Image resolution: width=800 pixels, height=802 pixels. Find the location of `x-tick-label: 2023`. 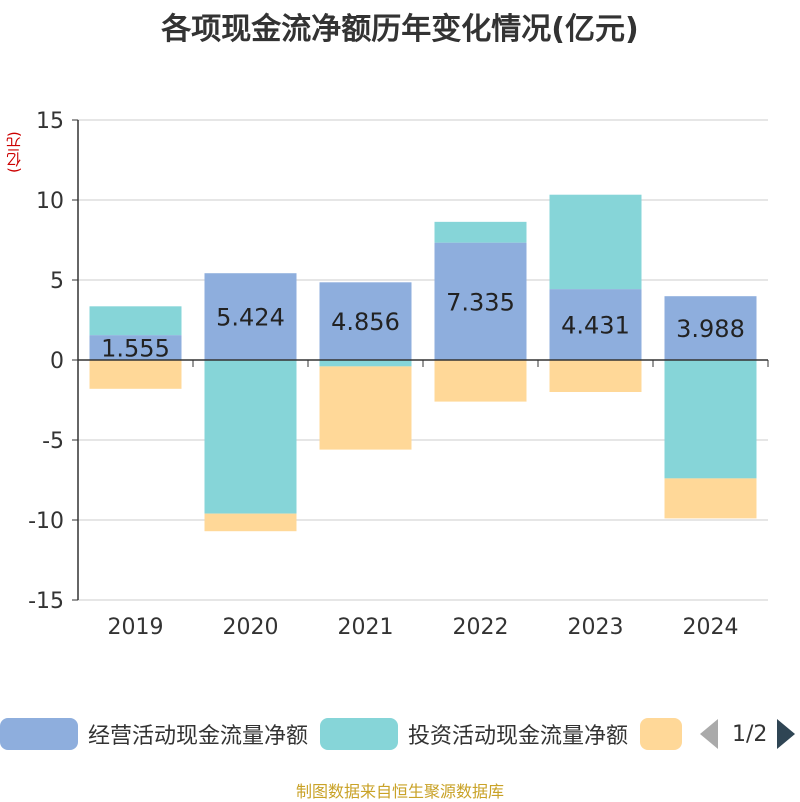

x-tick-label: 2023 is located at coordinates (596, 627).